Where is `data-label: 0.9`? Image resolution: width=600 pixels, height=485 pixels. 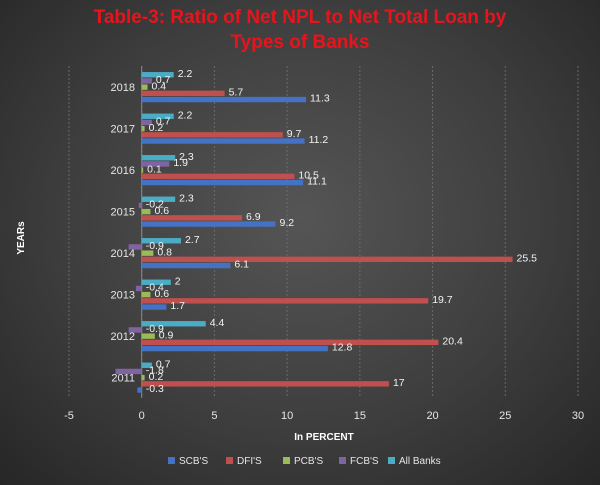 data-label: 0.9 is located at coordinates (166, 335).